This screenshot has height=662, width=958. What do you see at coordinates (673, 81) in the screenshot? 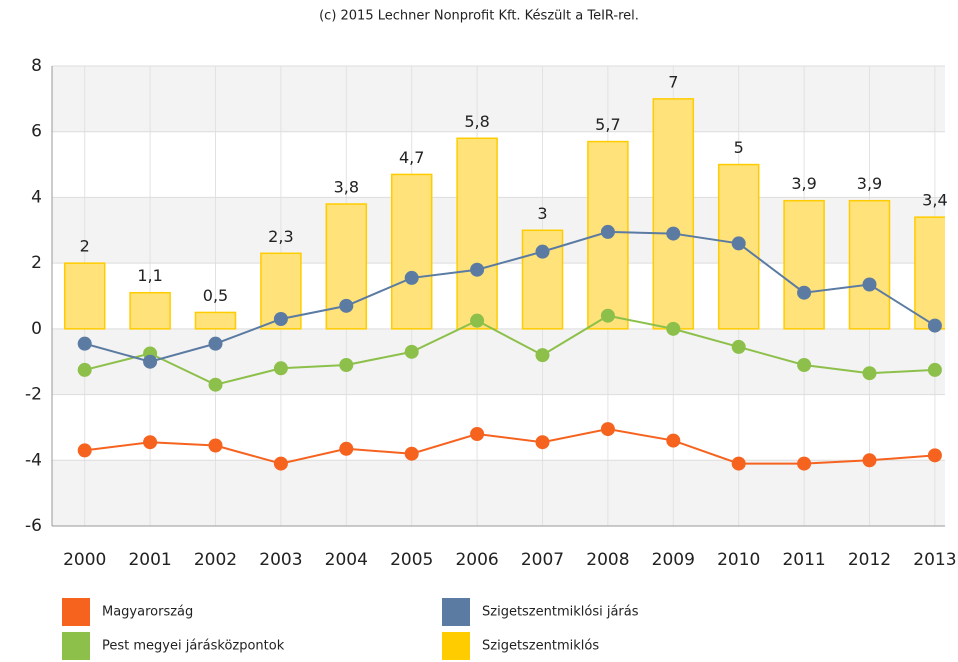
I see `value-label: 7` at bounding box center [673, 81].